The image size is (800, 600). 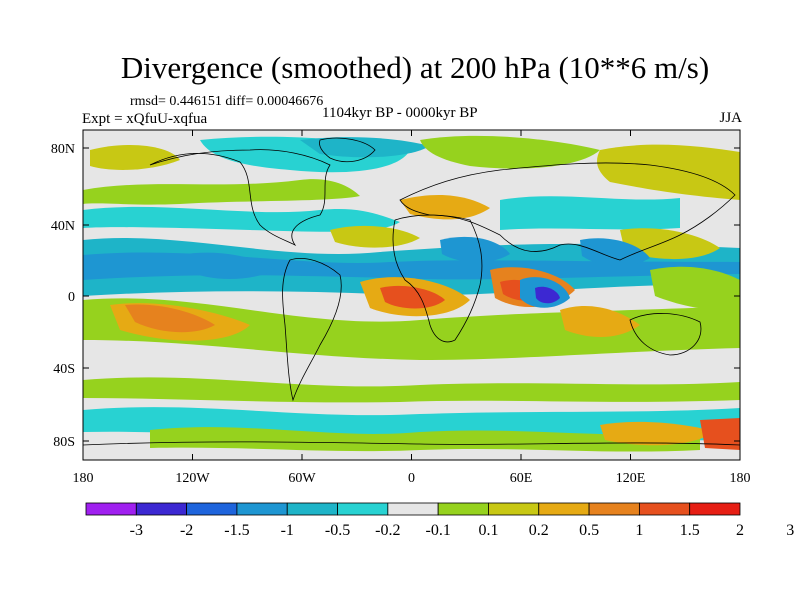 I want to click on indian-ocean-south-divergence, so click(x=600, y=321).